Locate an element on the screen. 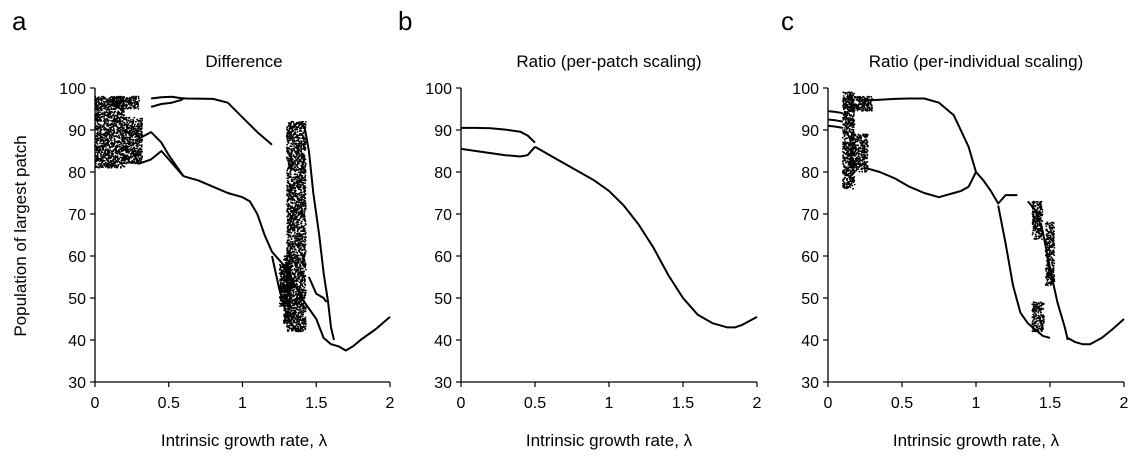  y-tick-label: 70 is located at coordinates (77, 215).